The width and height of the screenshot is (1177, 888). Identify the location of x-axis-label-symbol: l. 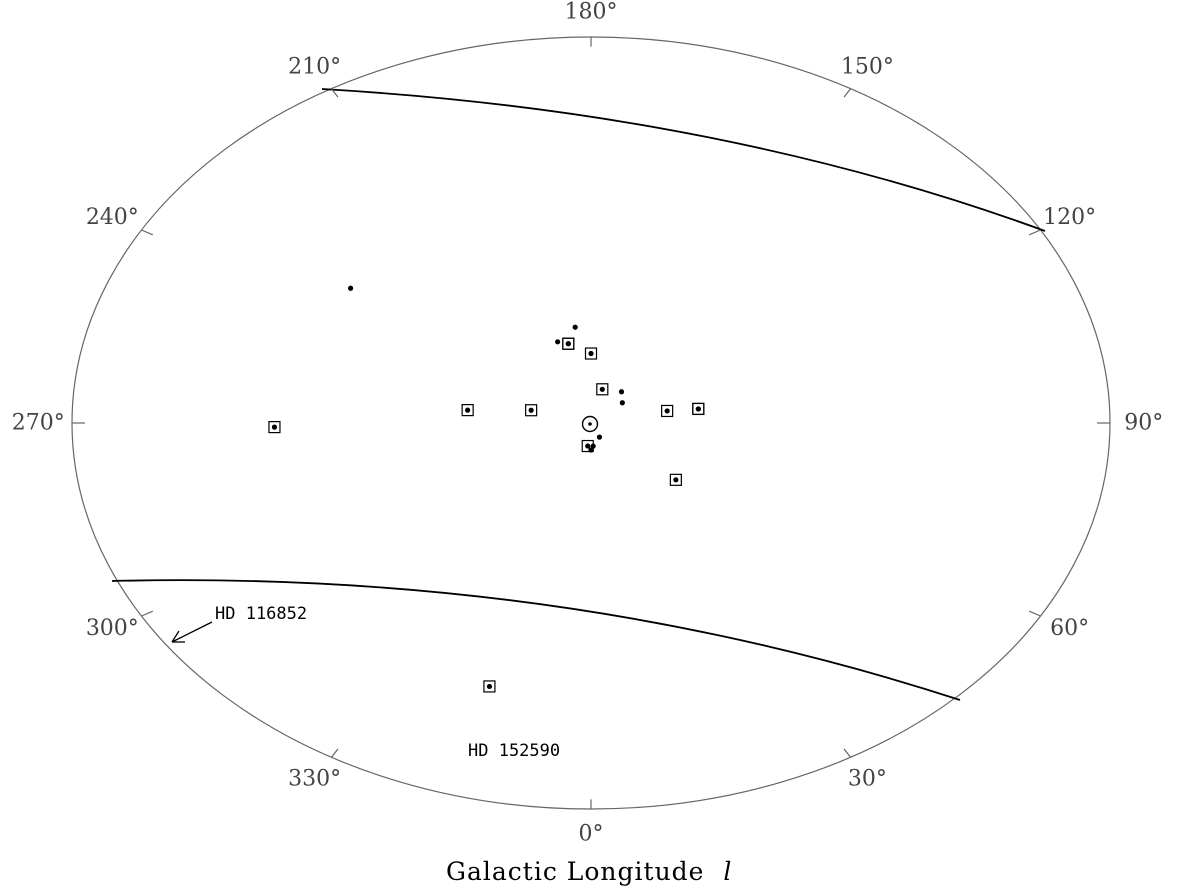
(727, 871).